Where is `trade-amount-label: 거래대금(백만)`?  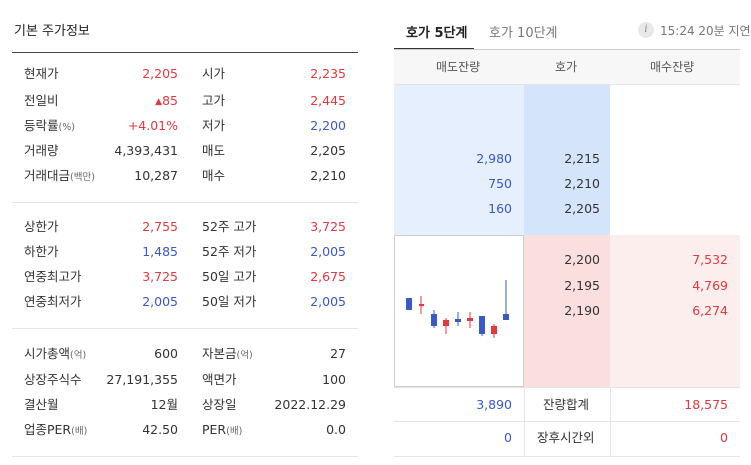
trade-amount-label: 거래대금(백만) is located at coordinates (59, 175).